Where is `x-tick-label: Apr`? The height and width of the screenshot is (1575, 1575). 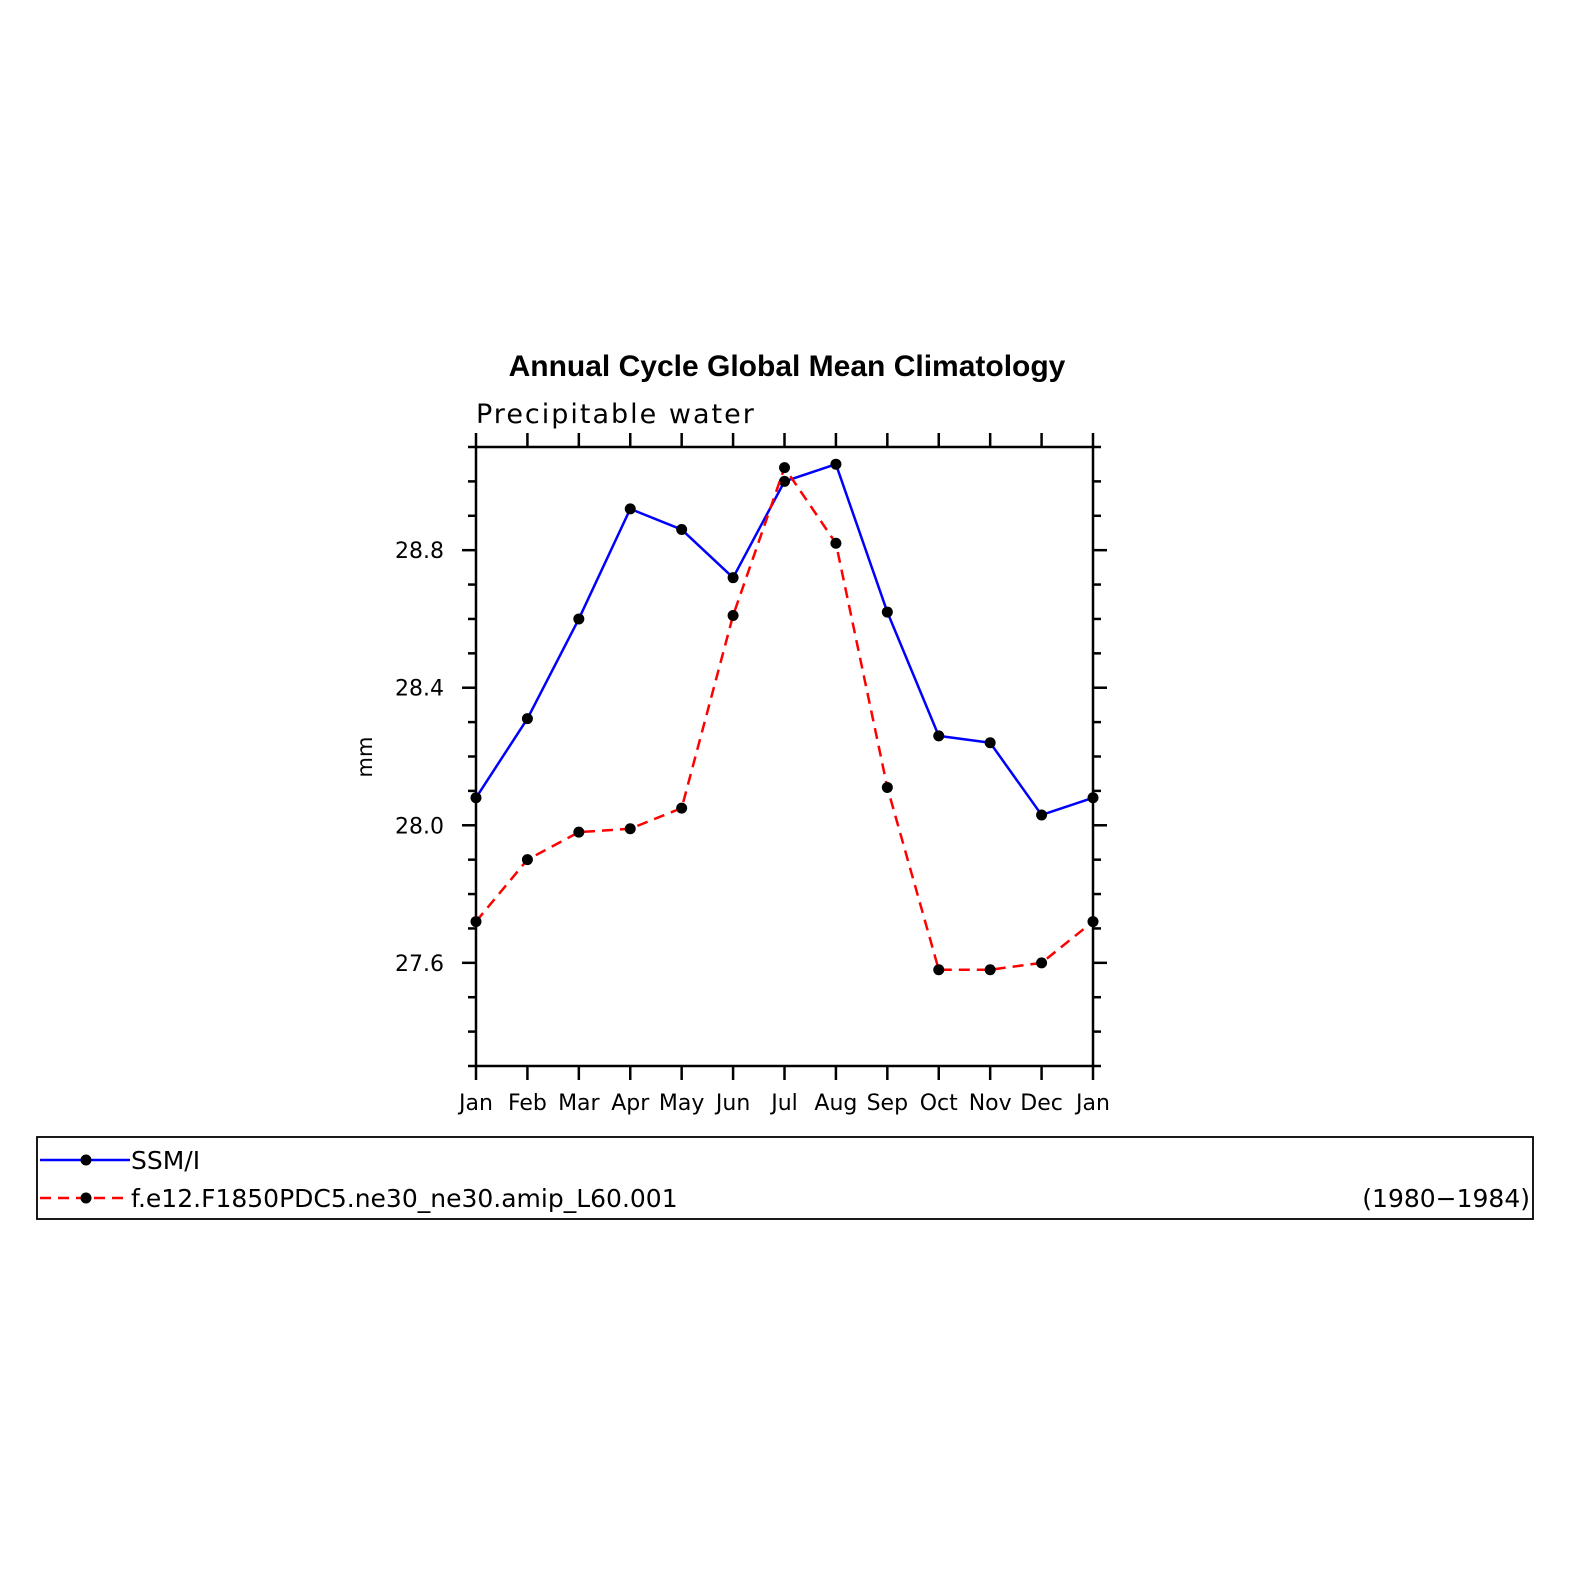 x-tick-label: Apr is located at coordinates (630, 1103).